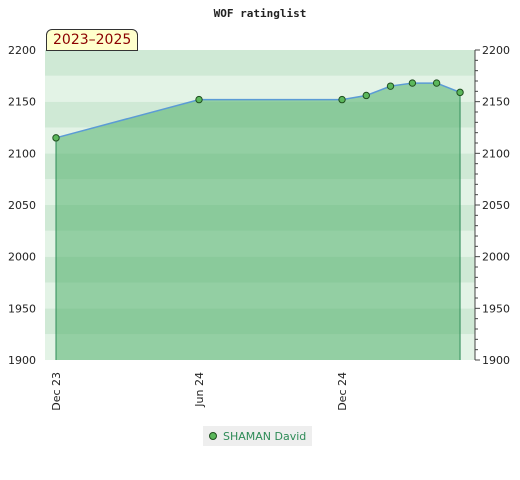 The width and height of the screenshot is (520, 480). What do you see at coordinates (22, 360) in the screenshot?
I see `y-tick-label: 1900` at bounding box center [22, 360].